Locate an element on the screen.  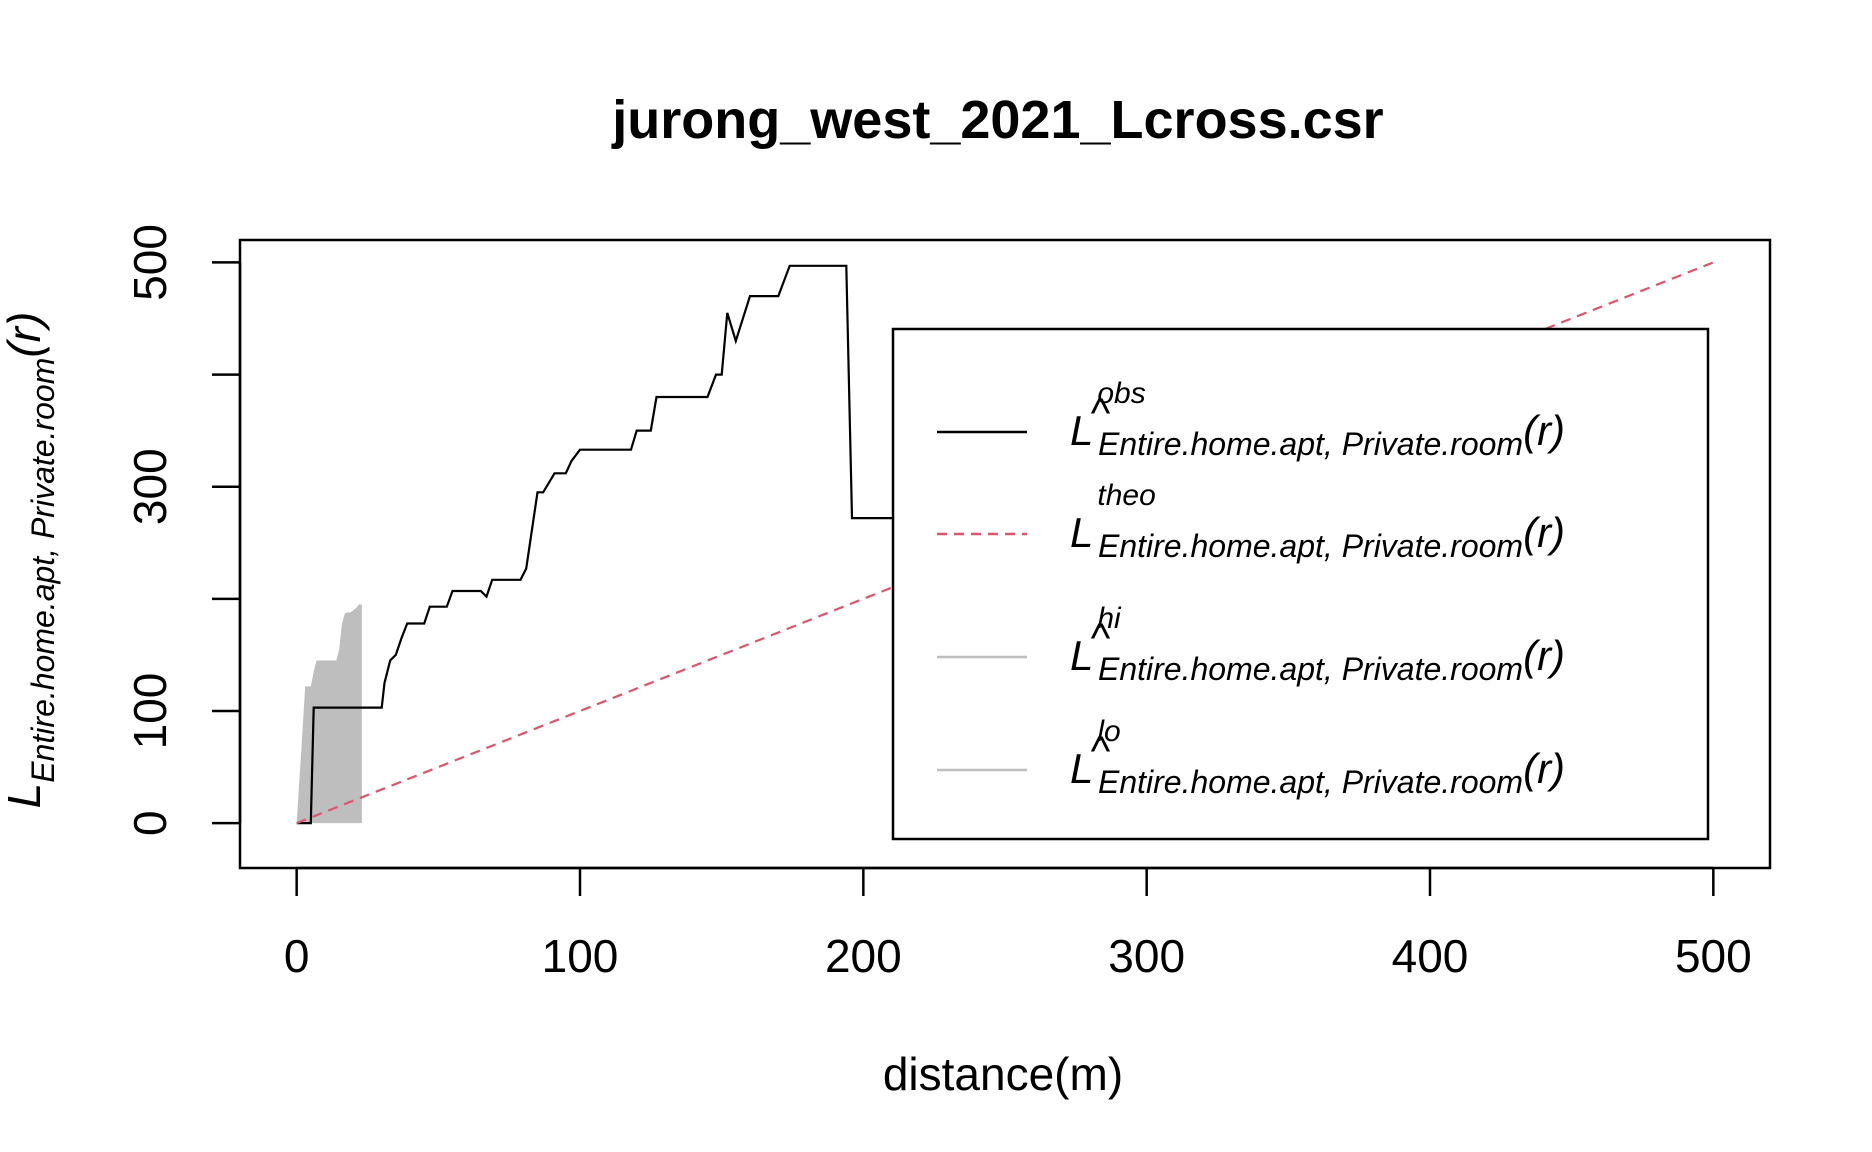
envelope-band is located at coordinates (329, 714).